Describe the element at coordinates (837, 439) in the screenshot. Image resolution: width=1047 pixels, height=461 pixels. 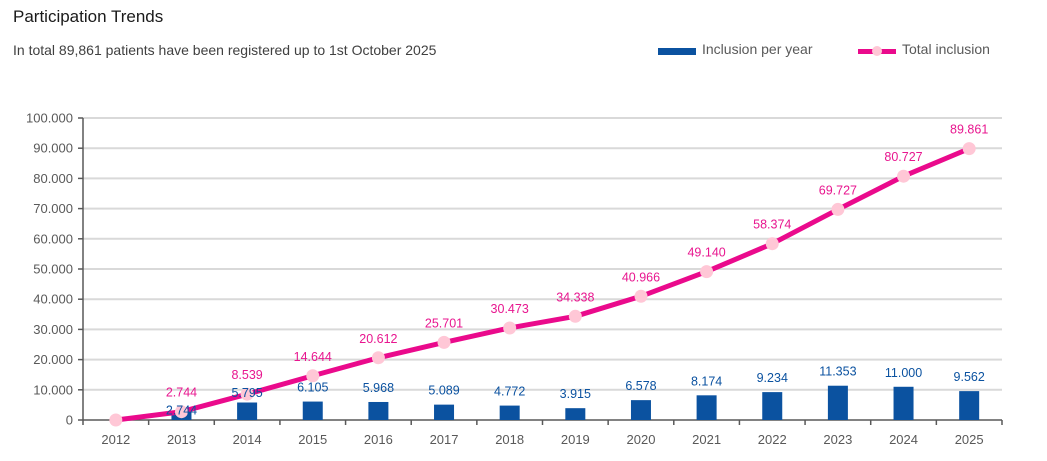
I see `x-tick-label: 2023` at that location.